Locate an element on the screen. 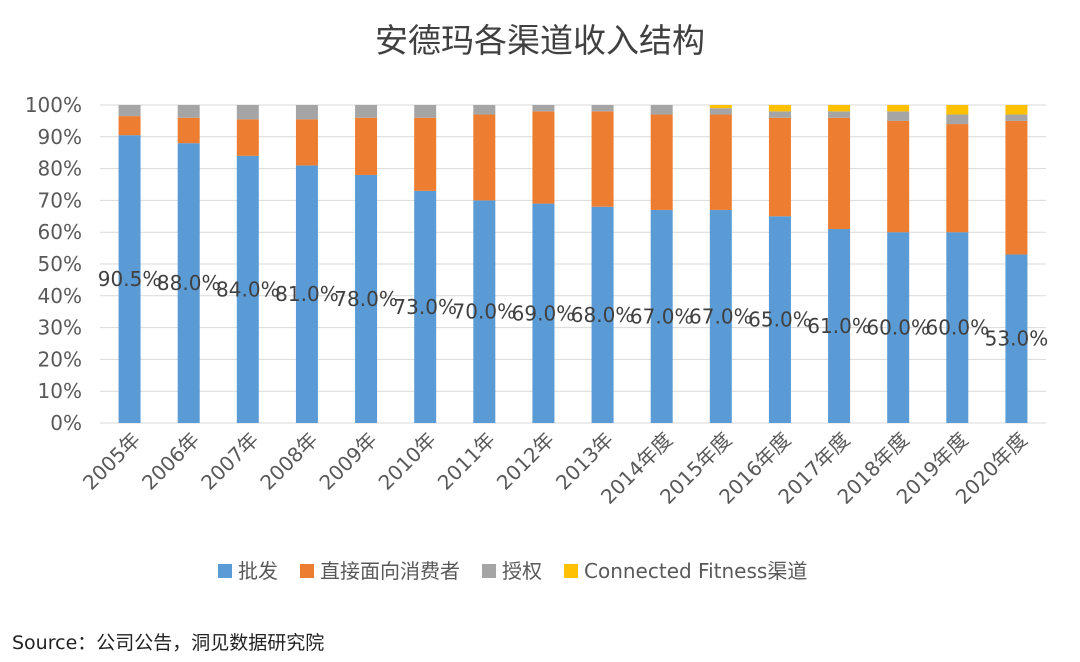 The height and width of the screenshot is (662, 1080). data-label: 70.0% is located at coordinates (485, 312).